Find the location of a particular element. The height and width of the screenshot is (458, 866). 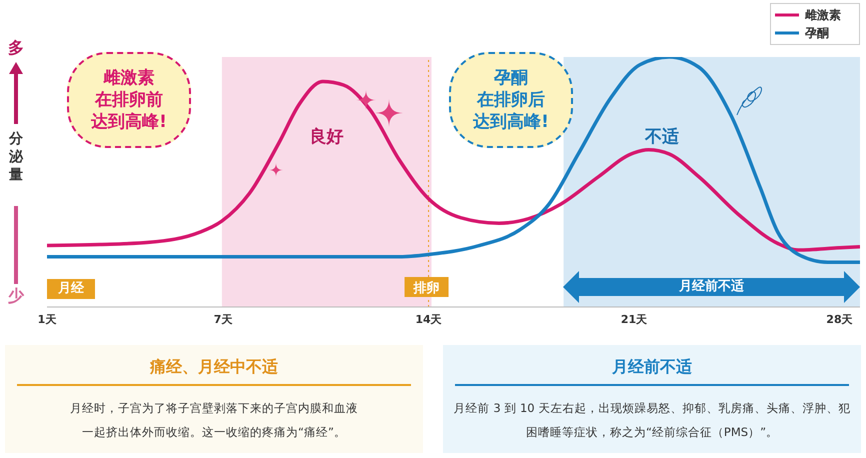

annotation: 月经 is located at coordinates (71, 289).